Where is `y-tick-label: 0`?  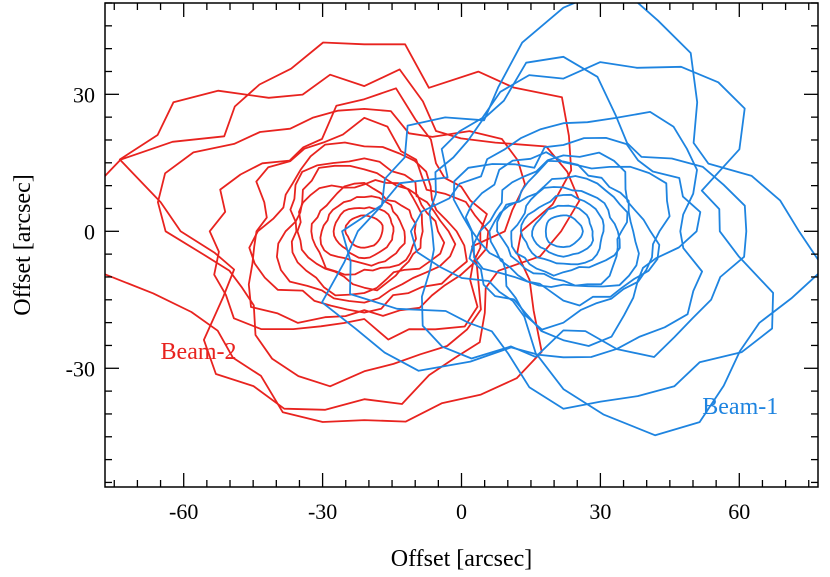
y-tick-label: 0 is located at coordinates (89, 231).